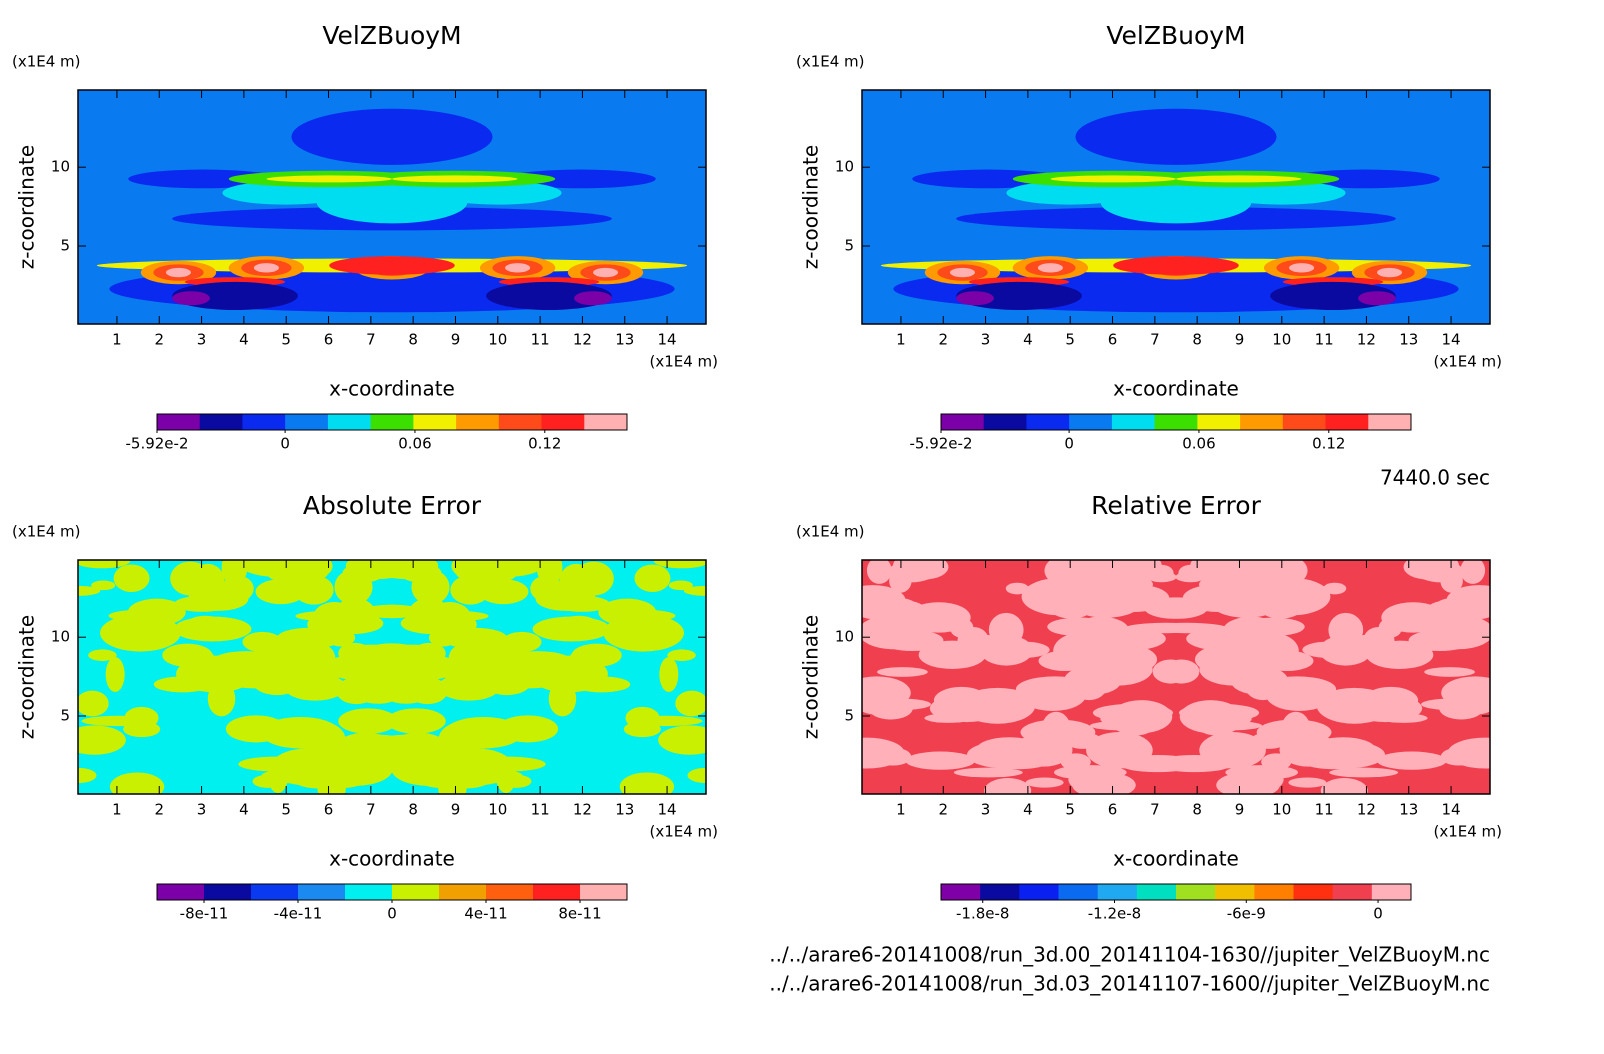 This screenshot has height=1054, width=1604. I want to click on colorbar-label: 0.06, so click(414, 444).